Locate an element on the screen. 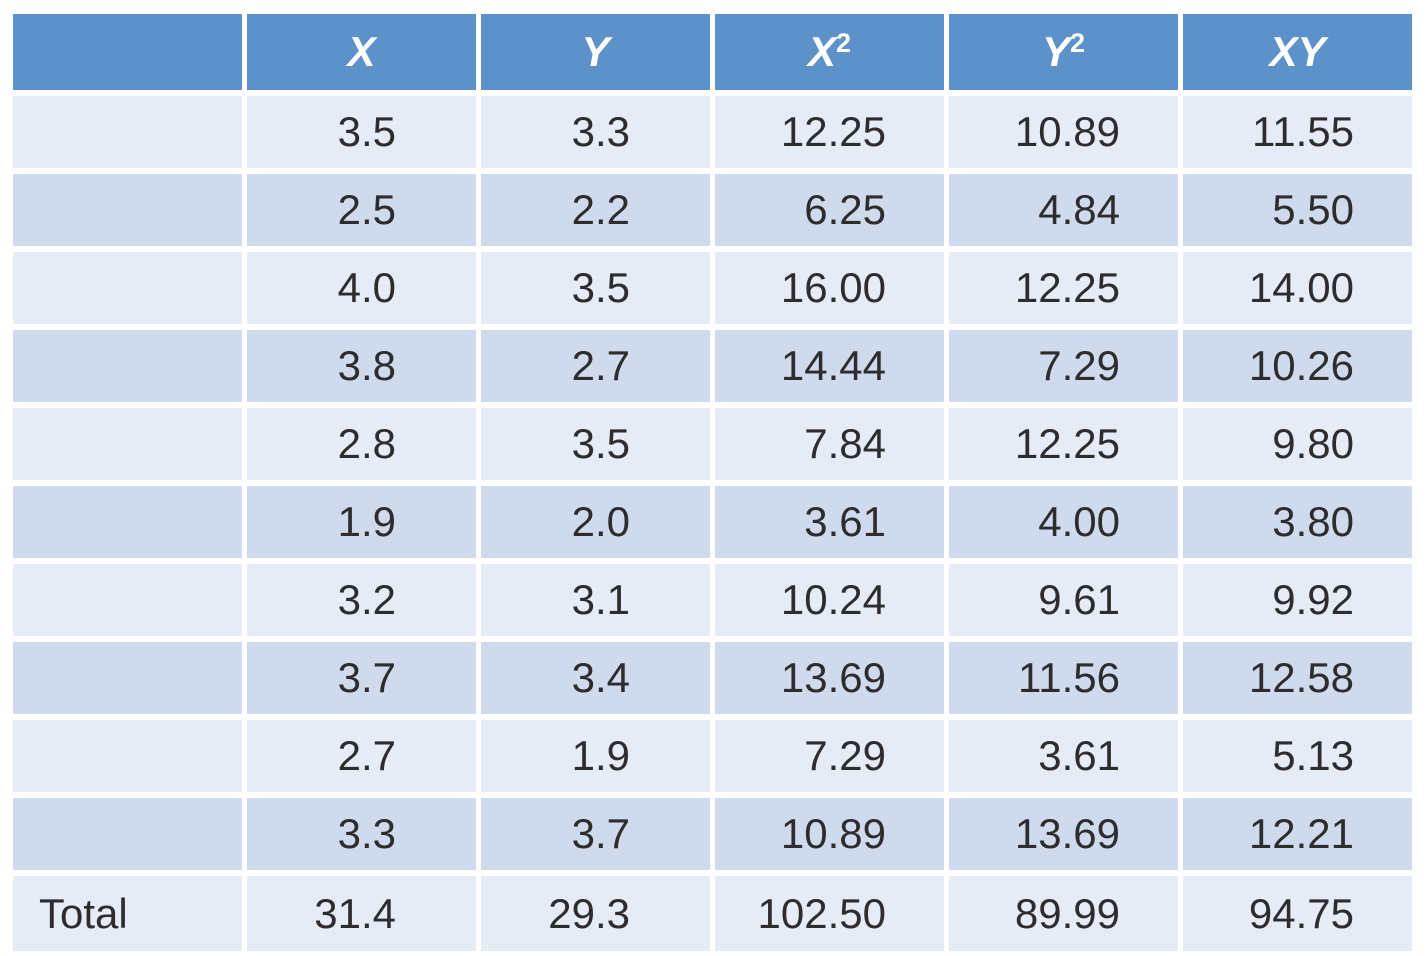  header-label: XY is located at coordinates (1297, 51).